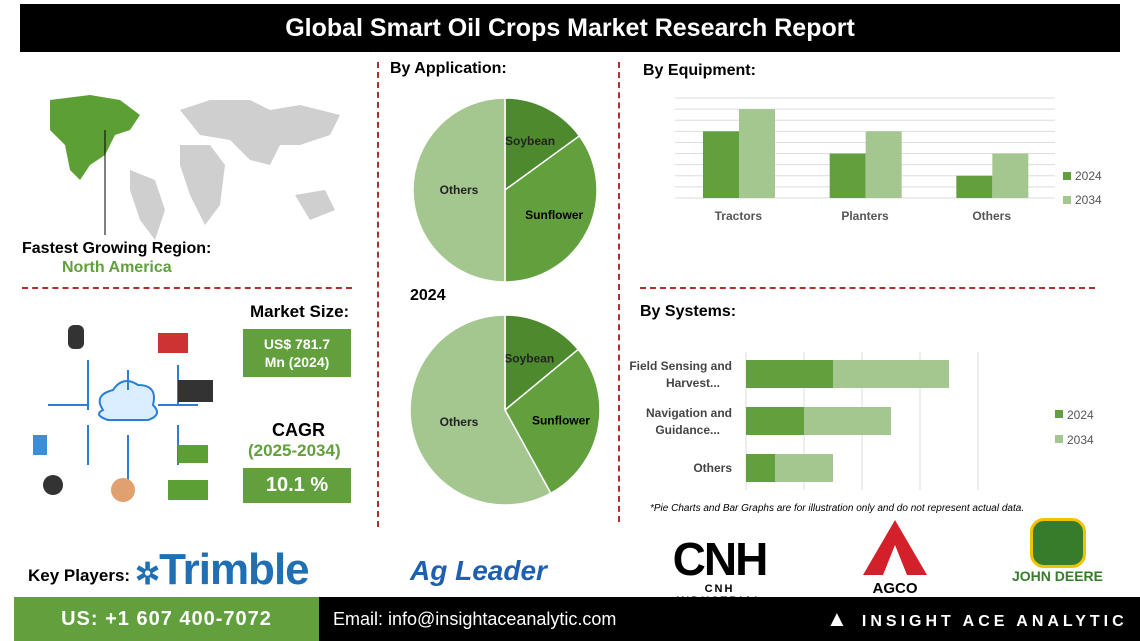 The height and width of the screenshot is (641, 1140). I want to click on cagr-label: CAGR, so click(298, 430).